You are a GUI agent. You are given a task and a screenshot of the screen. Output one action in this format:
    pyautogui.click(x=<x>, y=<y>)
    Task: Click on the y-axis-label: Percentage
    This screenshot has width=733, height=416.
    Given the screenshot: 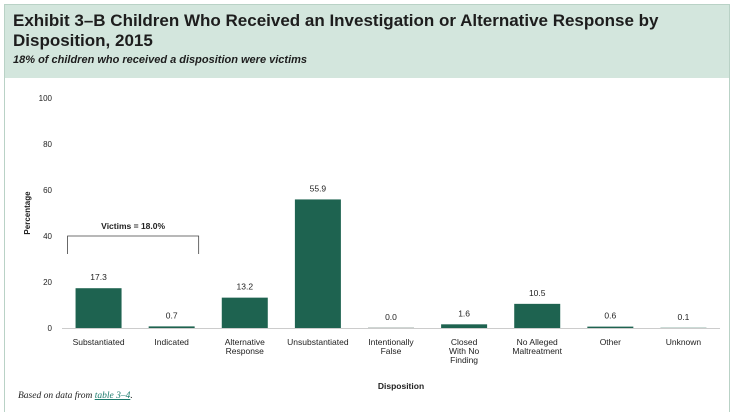 What is the action you would take?
    pyautogui.click(x=27, y=213)
    